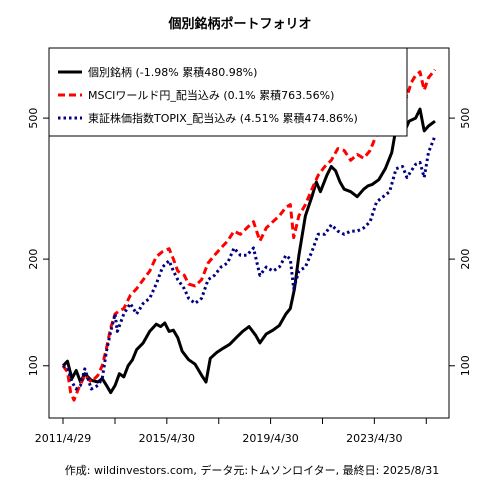  I want to click on legend-label-2: MSCIワールド円_配当込み (0.1% 累積763.56%), so click(211, 95).